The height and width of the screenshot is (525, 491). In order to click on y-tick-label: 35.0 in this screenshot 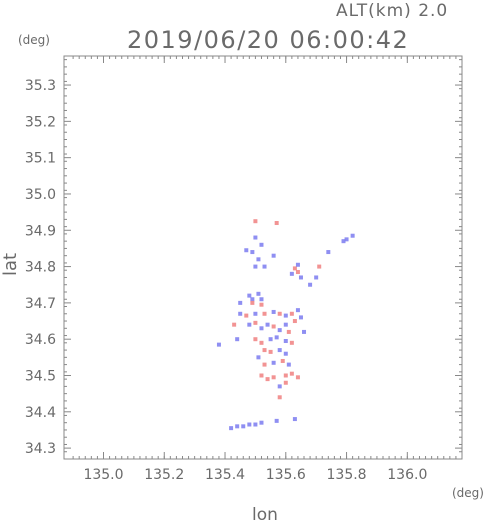, I will do `click(40, 195)`.